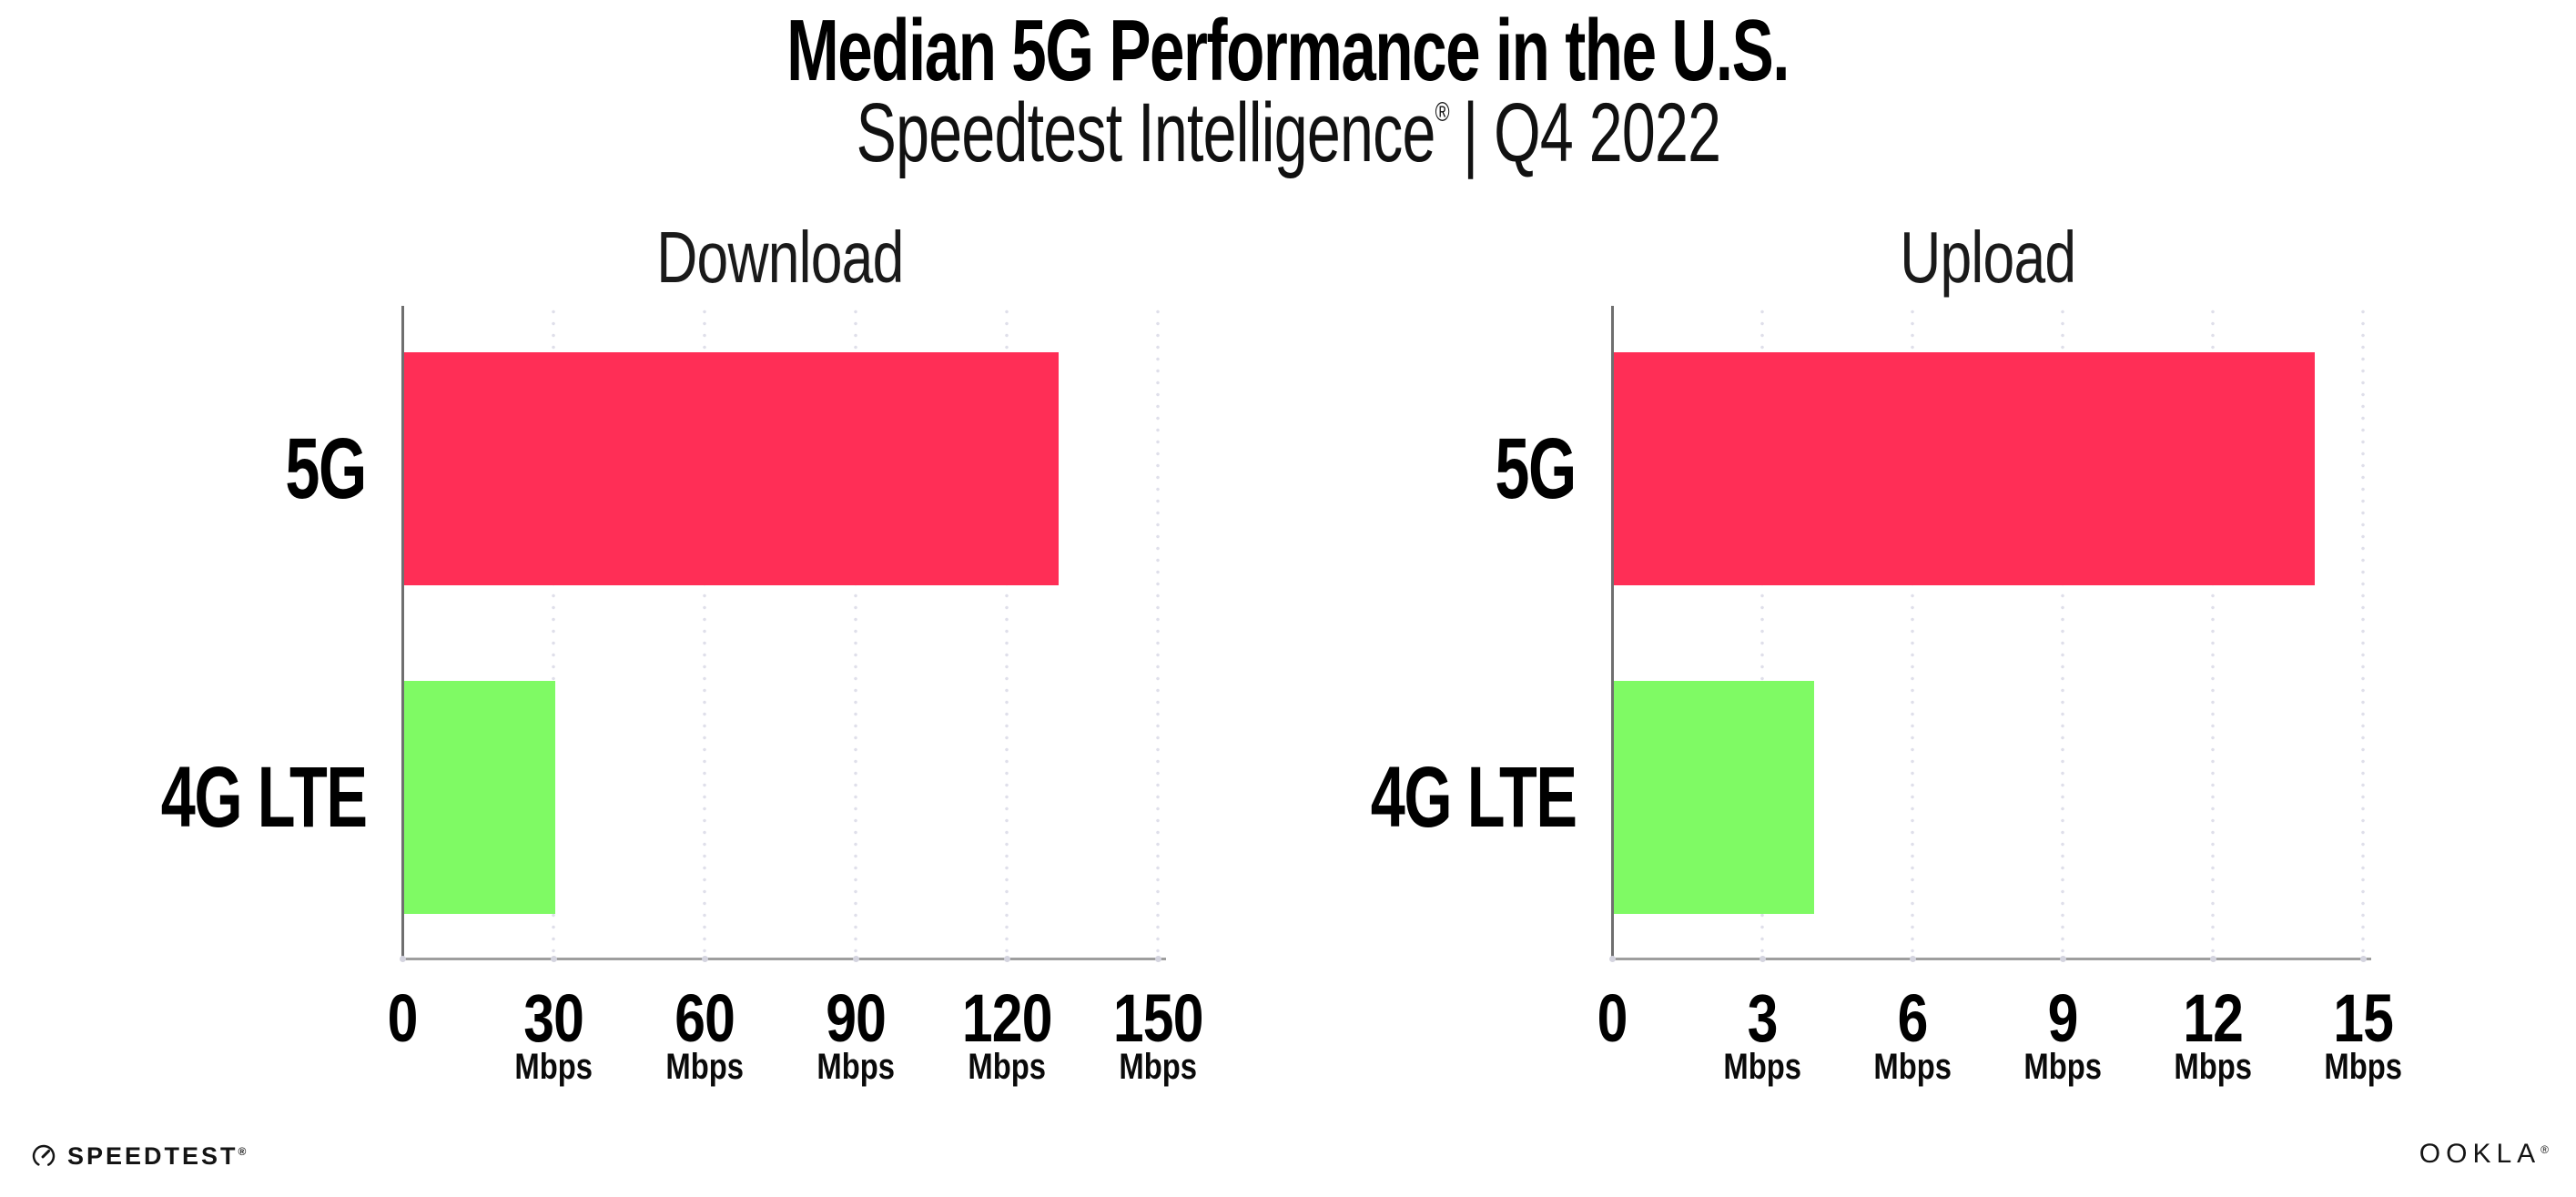  I want to click on page-subtitle: Speedtest Intelligence® | Q4 2022, so click(1288, 134).